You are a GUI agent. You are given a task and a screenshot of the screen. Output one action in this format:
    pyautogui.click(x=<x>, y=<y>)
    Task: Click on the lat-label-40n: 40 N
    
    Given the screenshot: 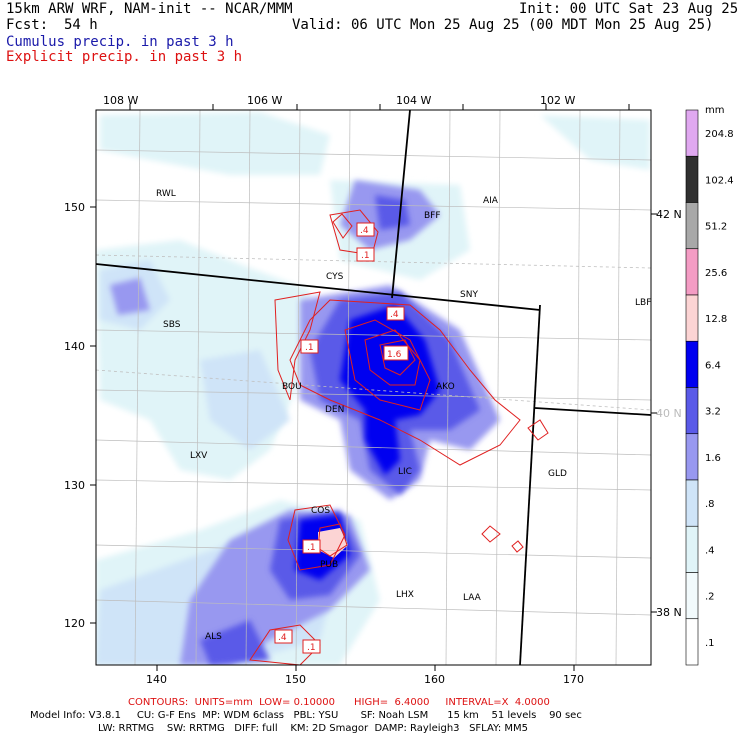 What is the action you would take?
    pyautogui.click(x=669, y=413)
    